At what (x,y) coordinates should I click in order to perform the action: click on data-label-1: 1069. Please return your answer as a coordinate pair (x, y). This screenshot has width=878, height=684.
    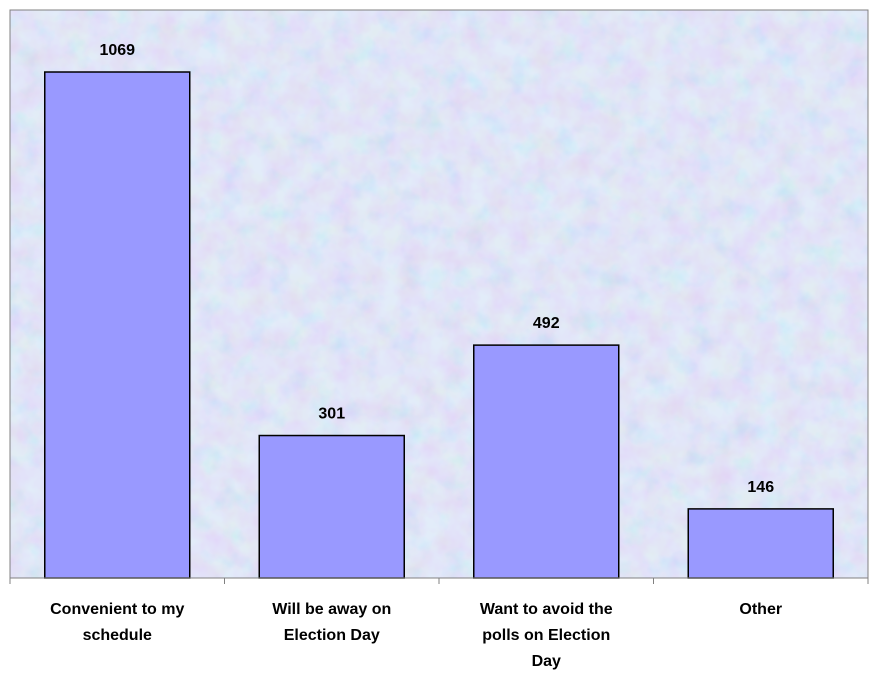
    Looking at the image, I should click on (117, 50).